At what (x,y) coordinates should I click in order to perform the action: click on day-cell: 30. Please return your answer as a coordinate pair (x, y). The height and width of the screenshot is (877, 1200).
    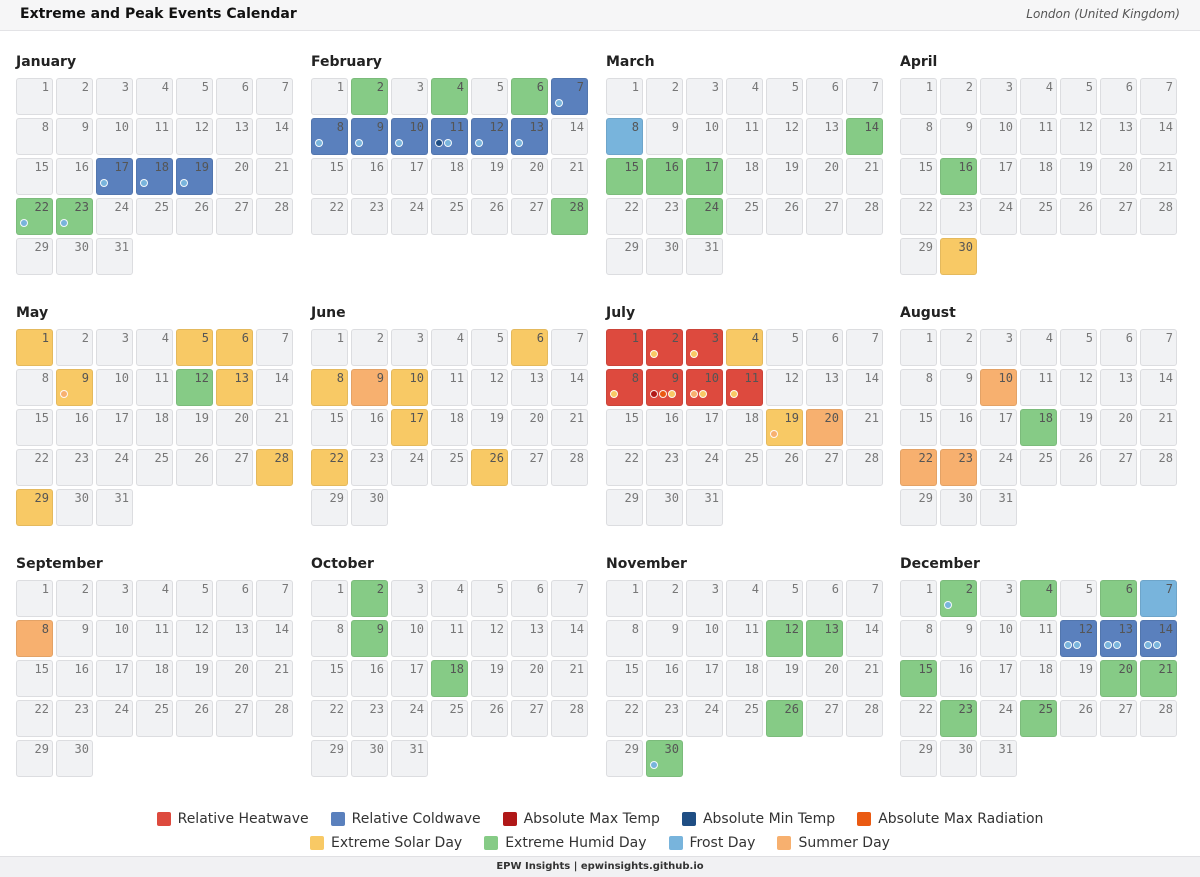
    Looking at the image, I should click on (74, 758).